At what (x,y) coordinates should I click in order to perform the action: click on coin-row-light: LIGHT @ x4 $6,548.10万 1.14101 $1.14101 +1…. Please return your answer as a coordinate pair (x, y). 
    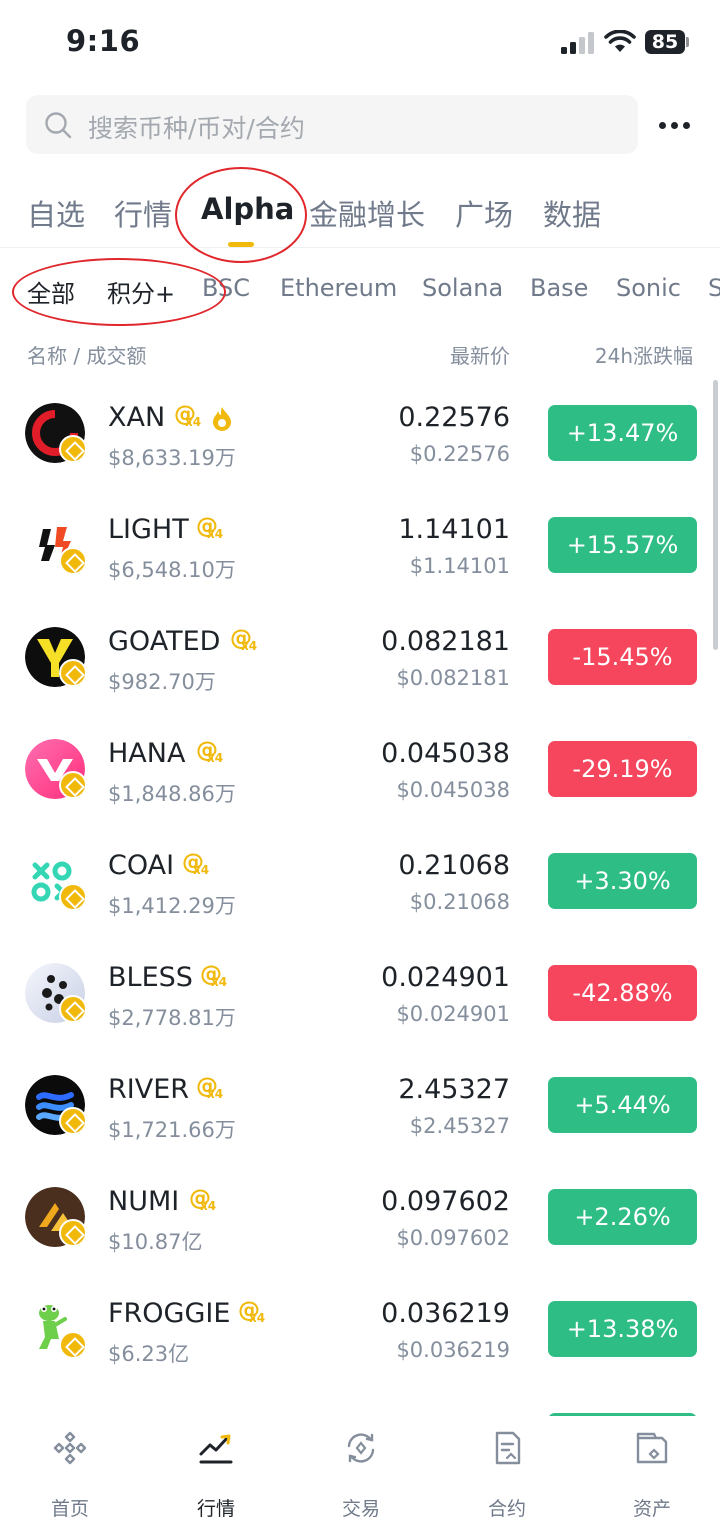
    Looking at the image, I should click on (360, 544).